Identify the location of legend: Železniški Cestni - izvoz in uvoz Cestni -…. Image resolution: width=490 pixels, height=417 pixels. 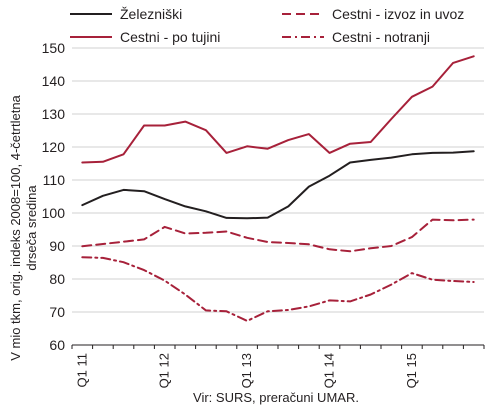
(267, 25).